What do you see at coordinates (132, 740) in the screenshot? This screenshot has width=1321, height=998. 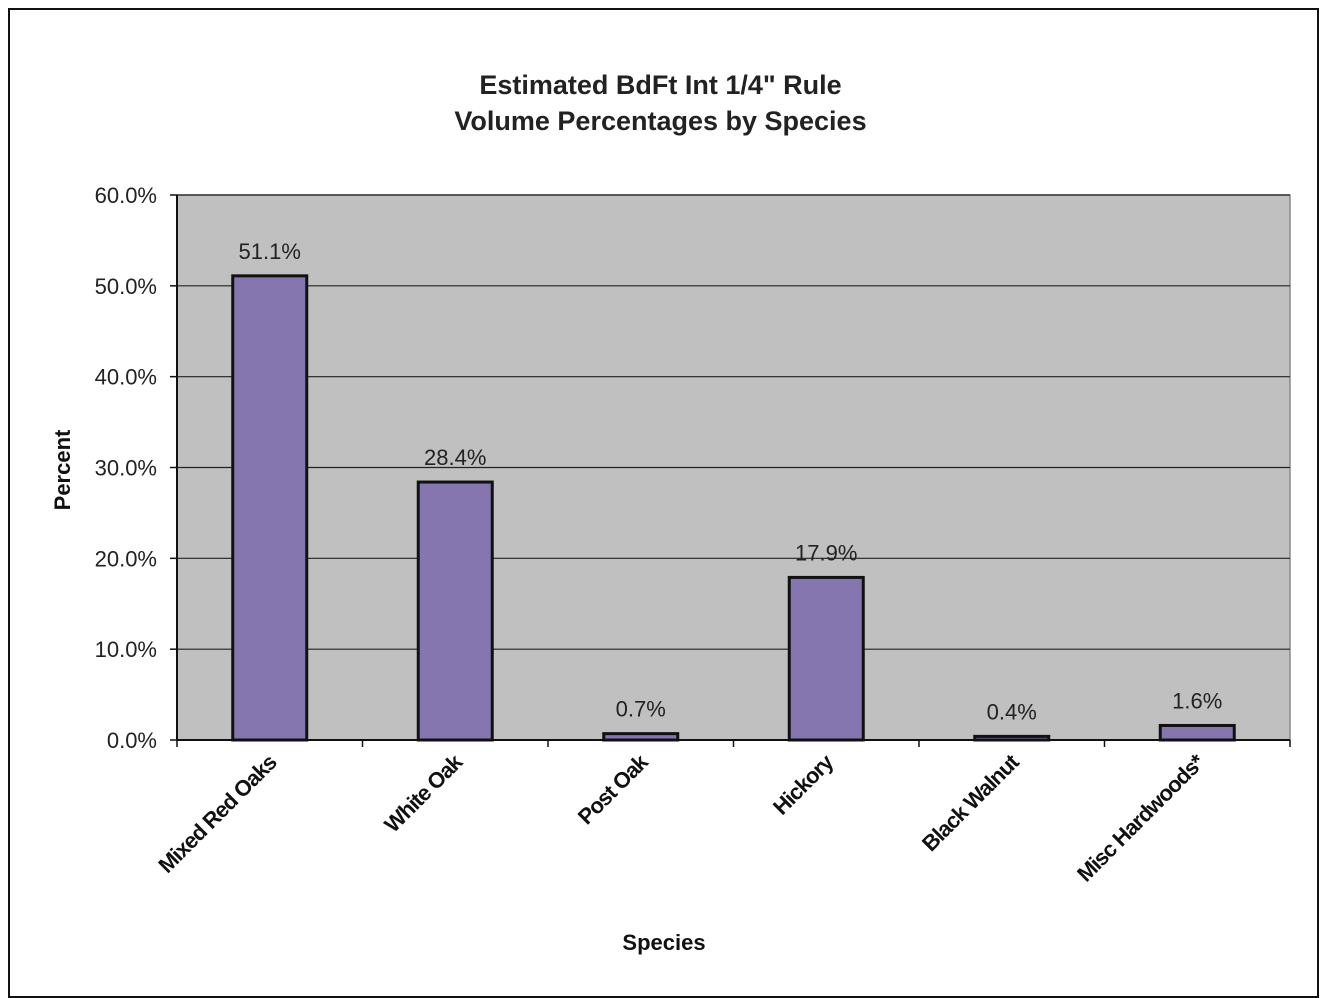 I see `y-tick-label: 0.0%` at bounding box center [132, 740].